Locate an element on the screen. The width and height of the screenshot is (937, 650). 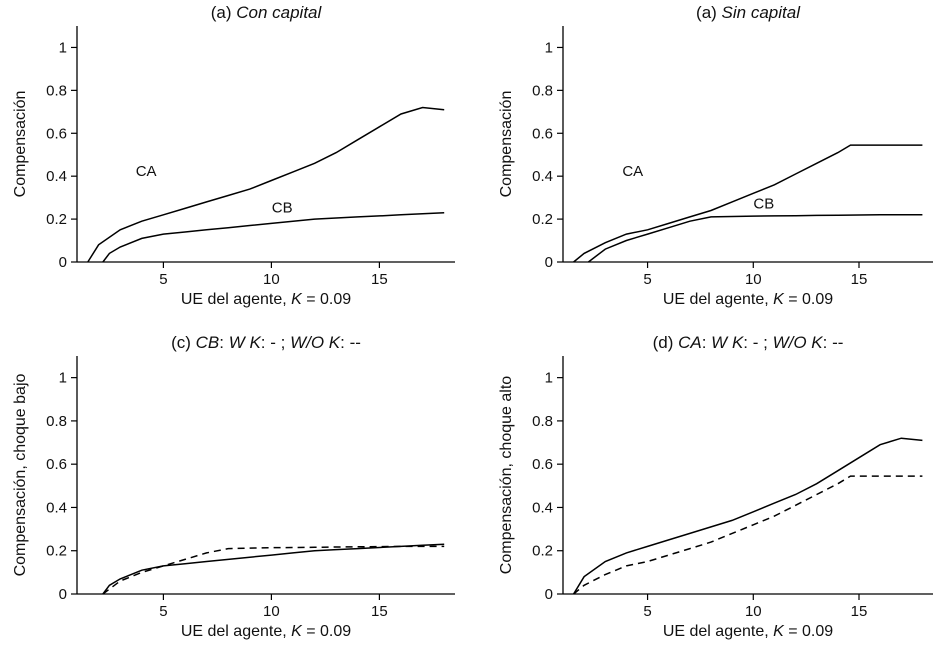
text-part: CA is located at coordinates (690, 342).